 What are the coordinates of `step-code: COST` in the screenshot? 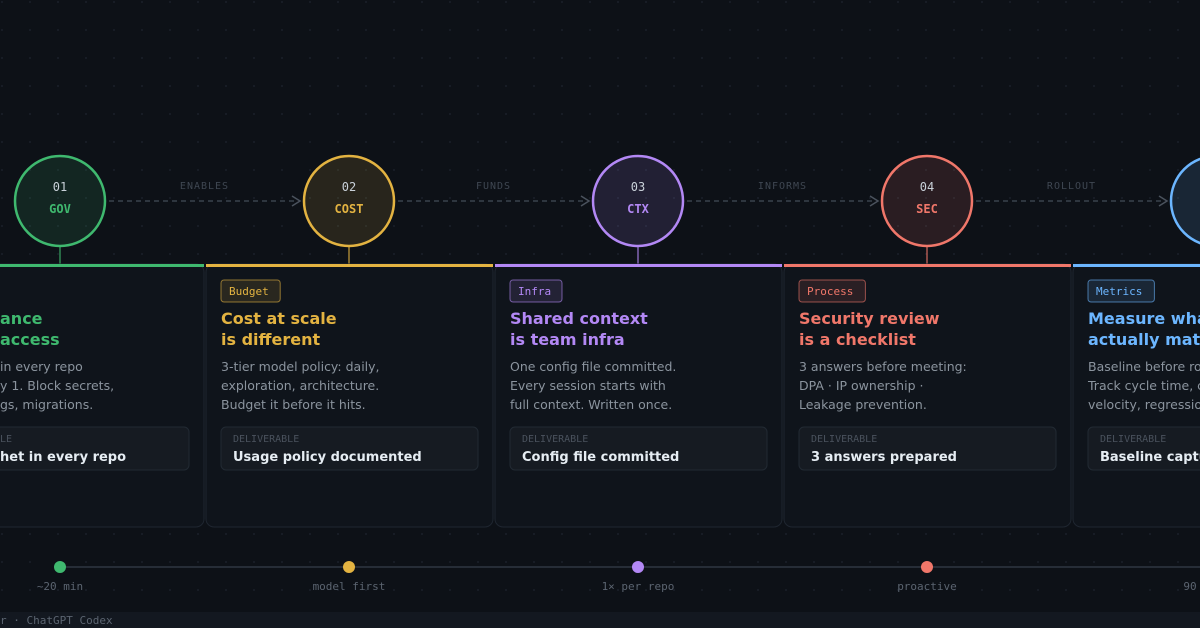 It's located at (349, 209).